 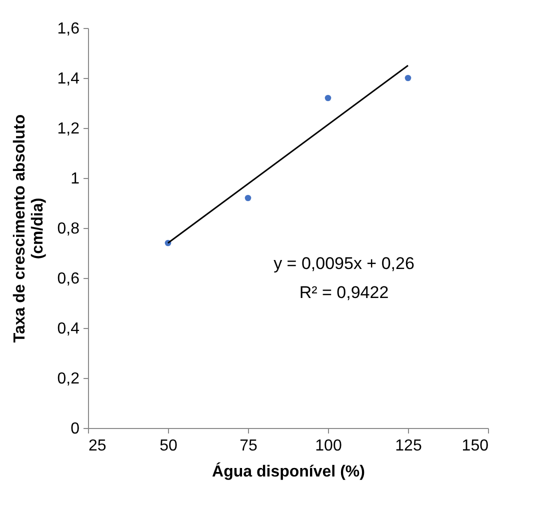 I want to click on annotation: y = 0,0095x + 0,26, so click(x=344, y=263).